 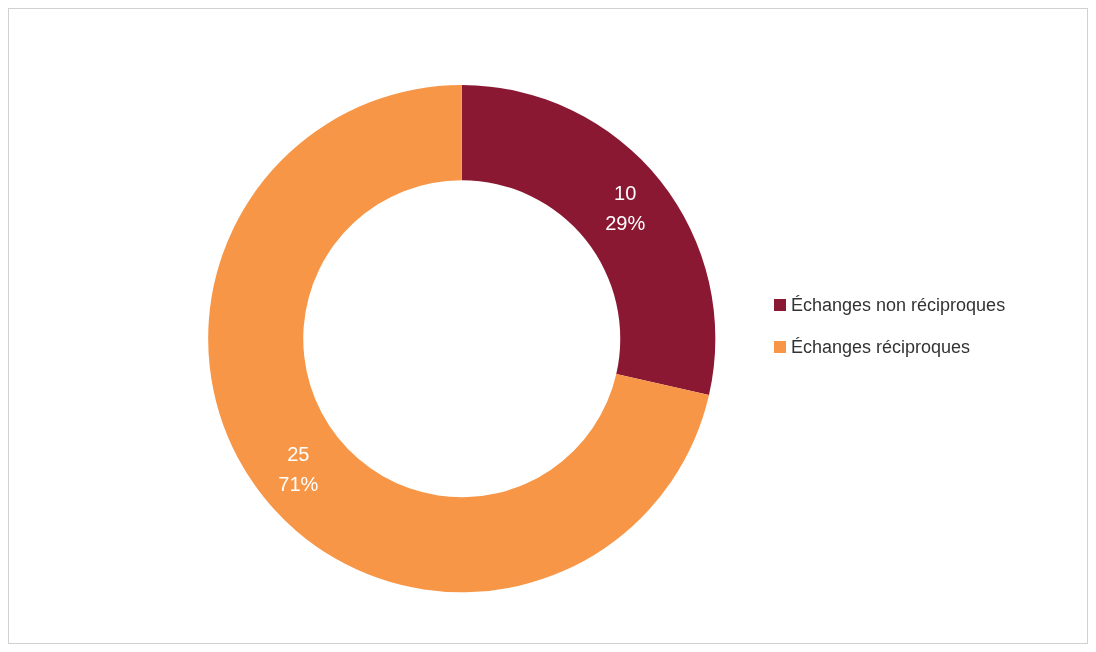 I want to click on data-label: 25 71%, so click(x=298, y=469).